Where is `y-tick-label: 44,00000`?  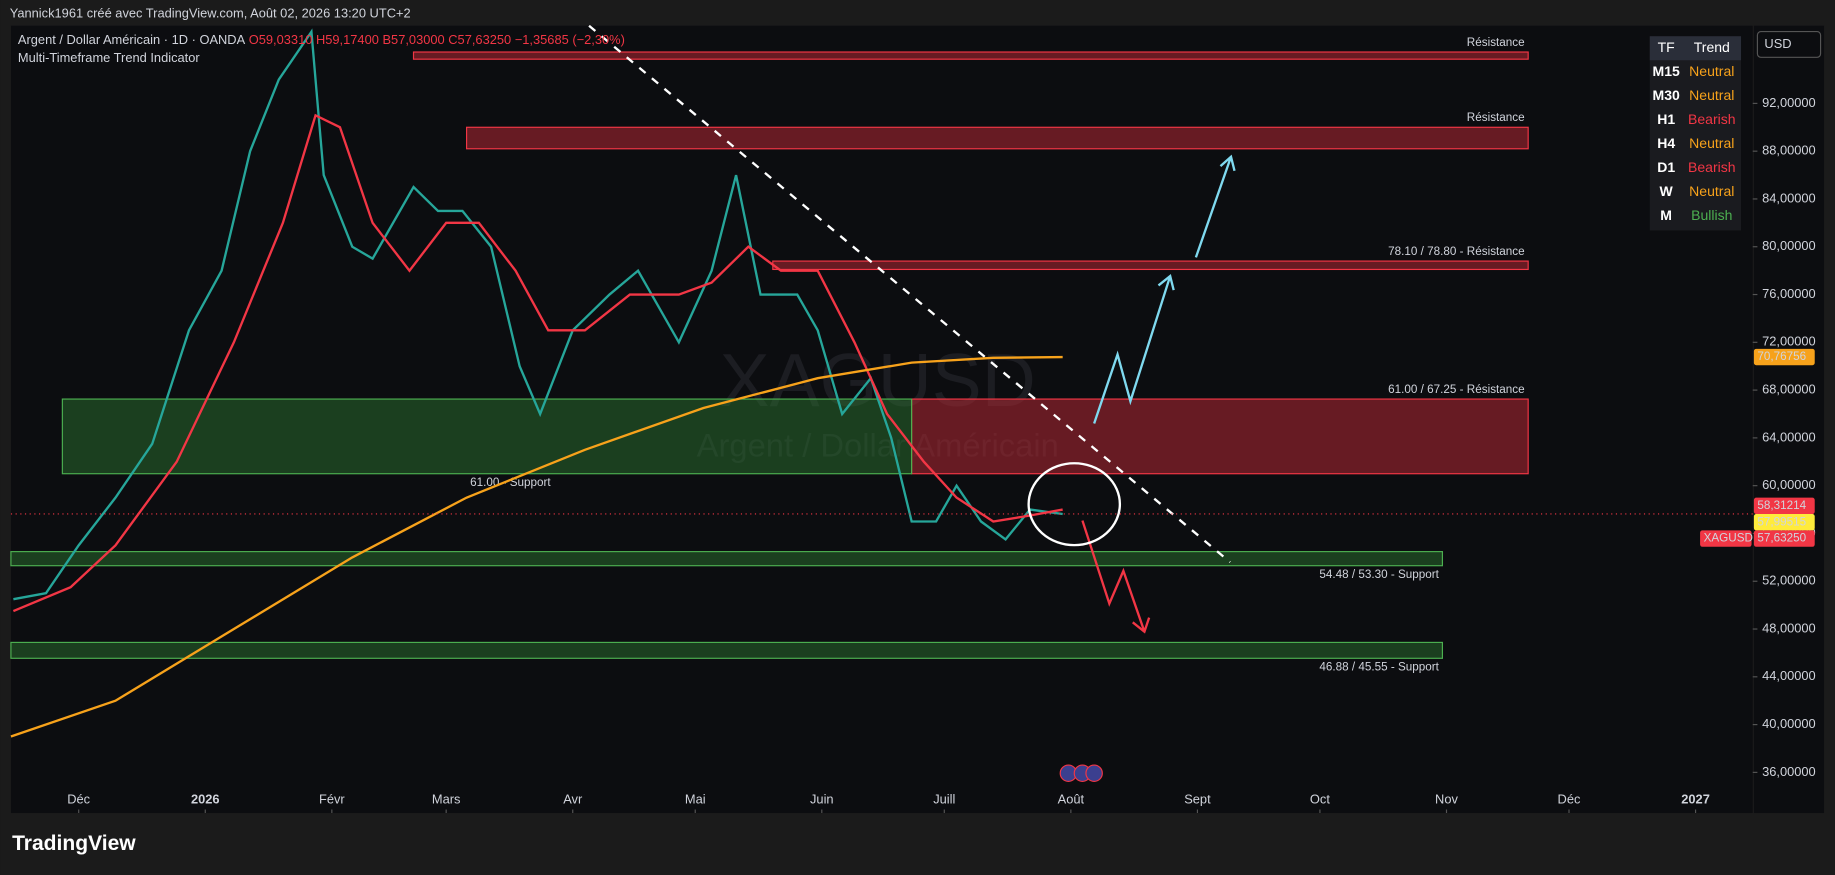 y-tick-label: 44,00000 is located at coordinates (1789, 675).